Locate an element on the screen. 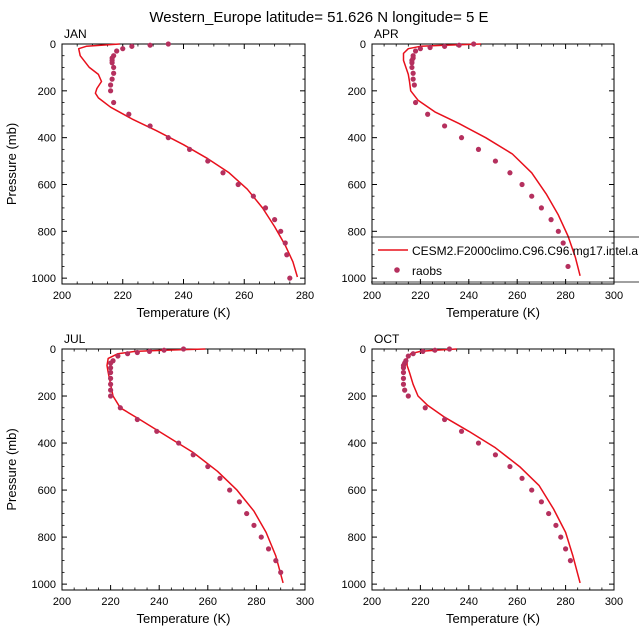 The image size is (639, 639). y-axis-label: Pressure (mb) is located at coordinates (11, 469).